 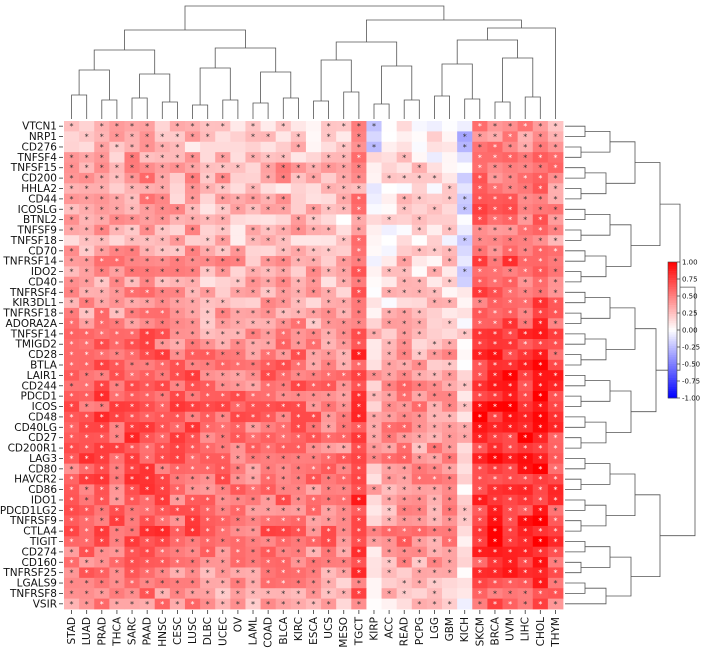 I want to click on row-dendrogram, so click(x=630, y=365).